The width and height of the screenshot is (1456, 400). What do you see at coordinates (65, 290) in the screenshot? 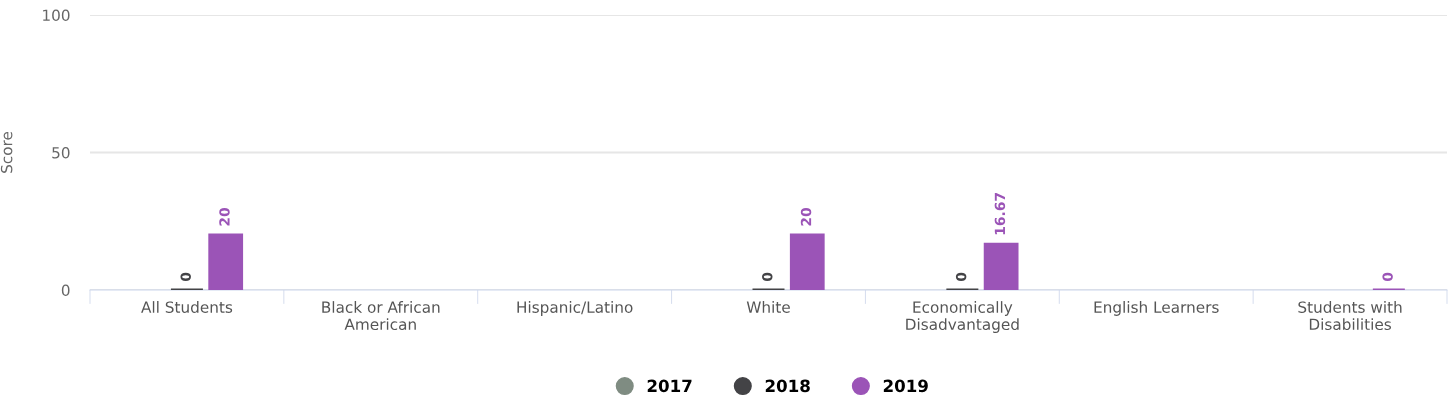
I see `y-tick-label: 0` at bounding box center [65, 290].